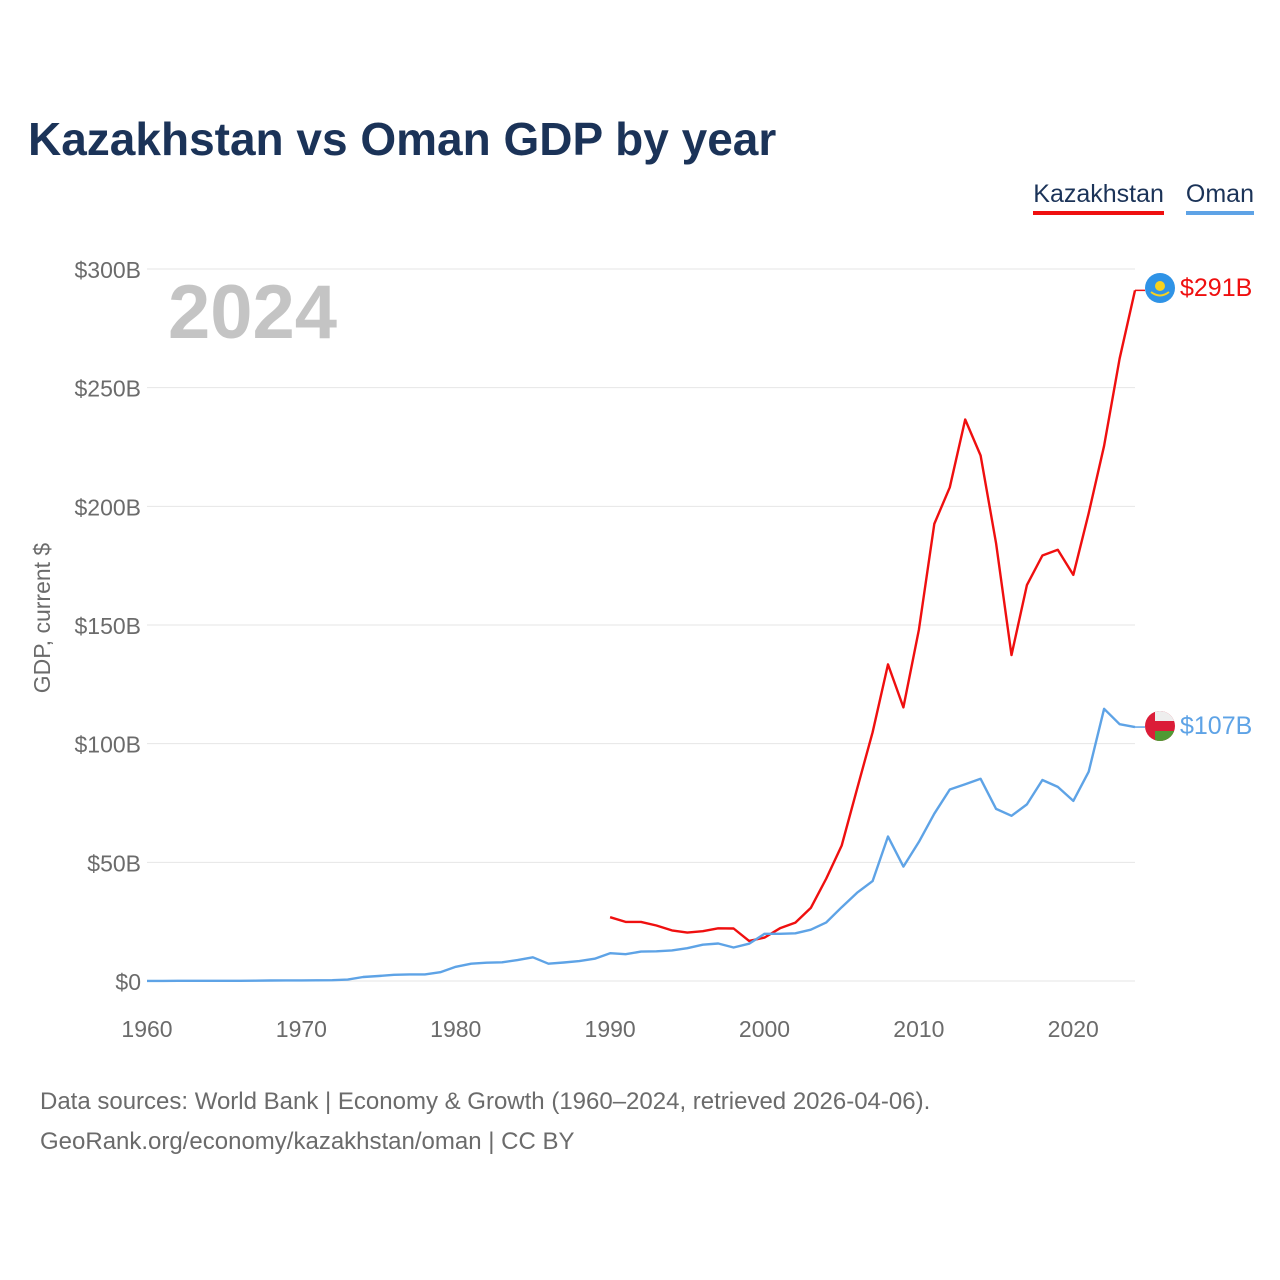 The height and width of the screenshot is (1280, 1280). I want to click on y-tick-label: $0, so click(128, 982).